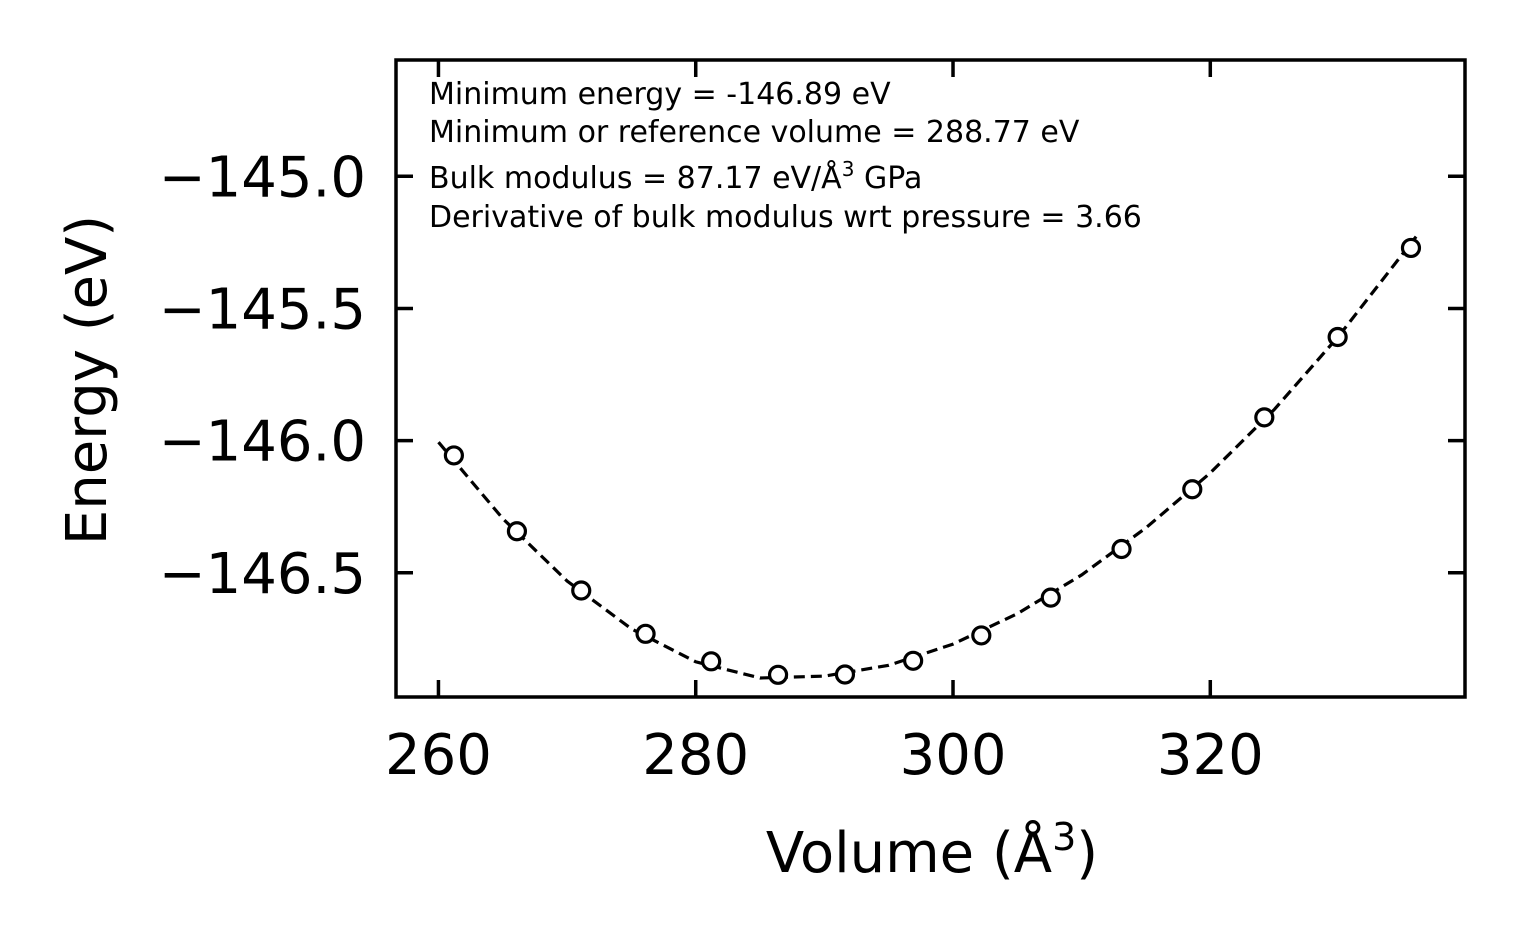  Describe the element at coordinates (1210, 755) in the screenshot. I see `x-tick-label: 320` at that location.